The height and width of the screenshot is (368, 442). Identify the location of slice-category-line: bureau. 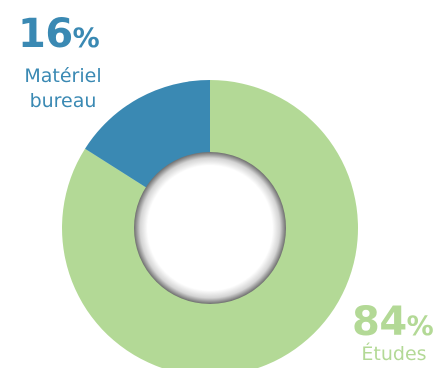
(63, 101).